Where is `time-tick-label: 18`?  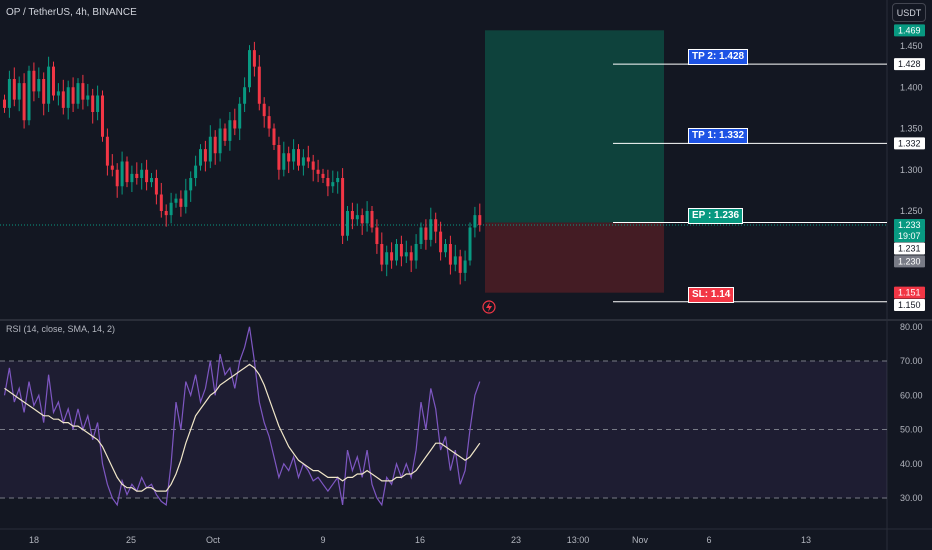 time-tick-label: 18 is located at coordinates (34, 540).